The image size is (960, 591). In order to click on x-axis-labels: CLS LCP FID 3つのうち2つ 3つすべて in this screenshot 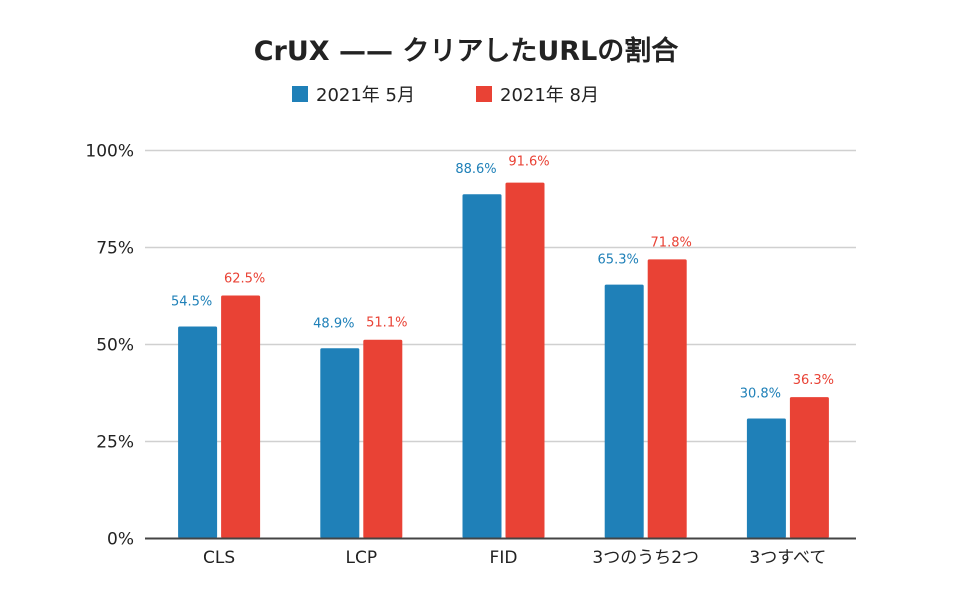, I will do `click(514, 558)`.